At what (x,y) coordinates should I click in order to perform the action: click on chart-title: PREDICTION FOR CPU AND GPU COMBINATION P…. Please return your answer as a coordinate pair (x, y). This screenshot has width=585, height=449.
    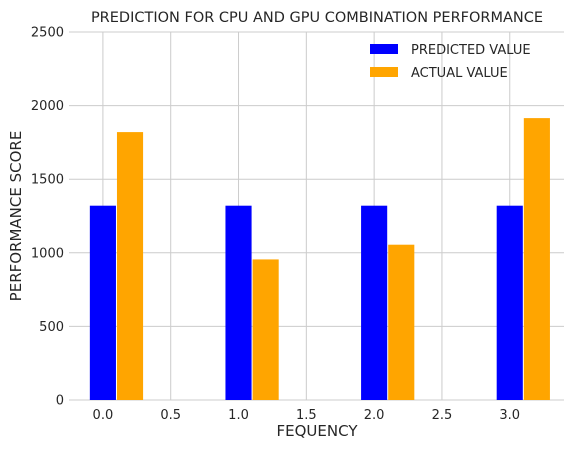
    Looking at the image, I should click on (317, 18).